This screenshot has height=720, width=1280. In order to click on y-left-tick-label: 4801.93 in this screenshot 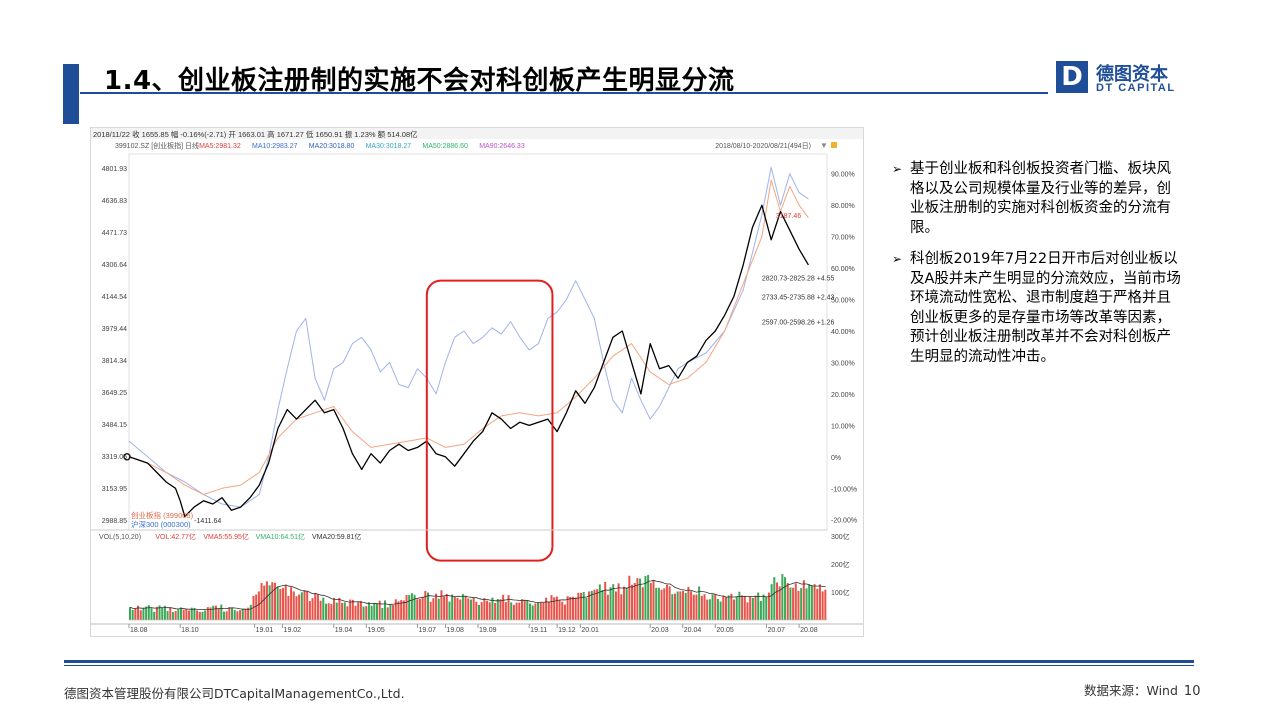, I will do `click(114, 169)`.